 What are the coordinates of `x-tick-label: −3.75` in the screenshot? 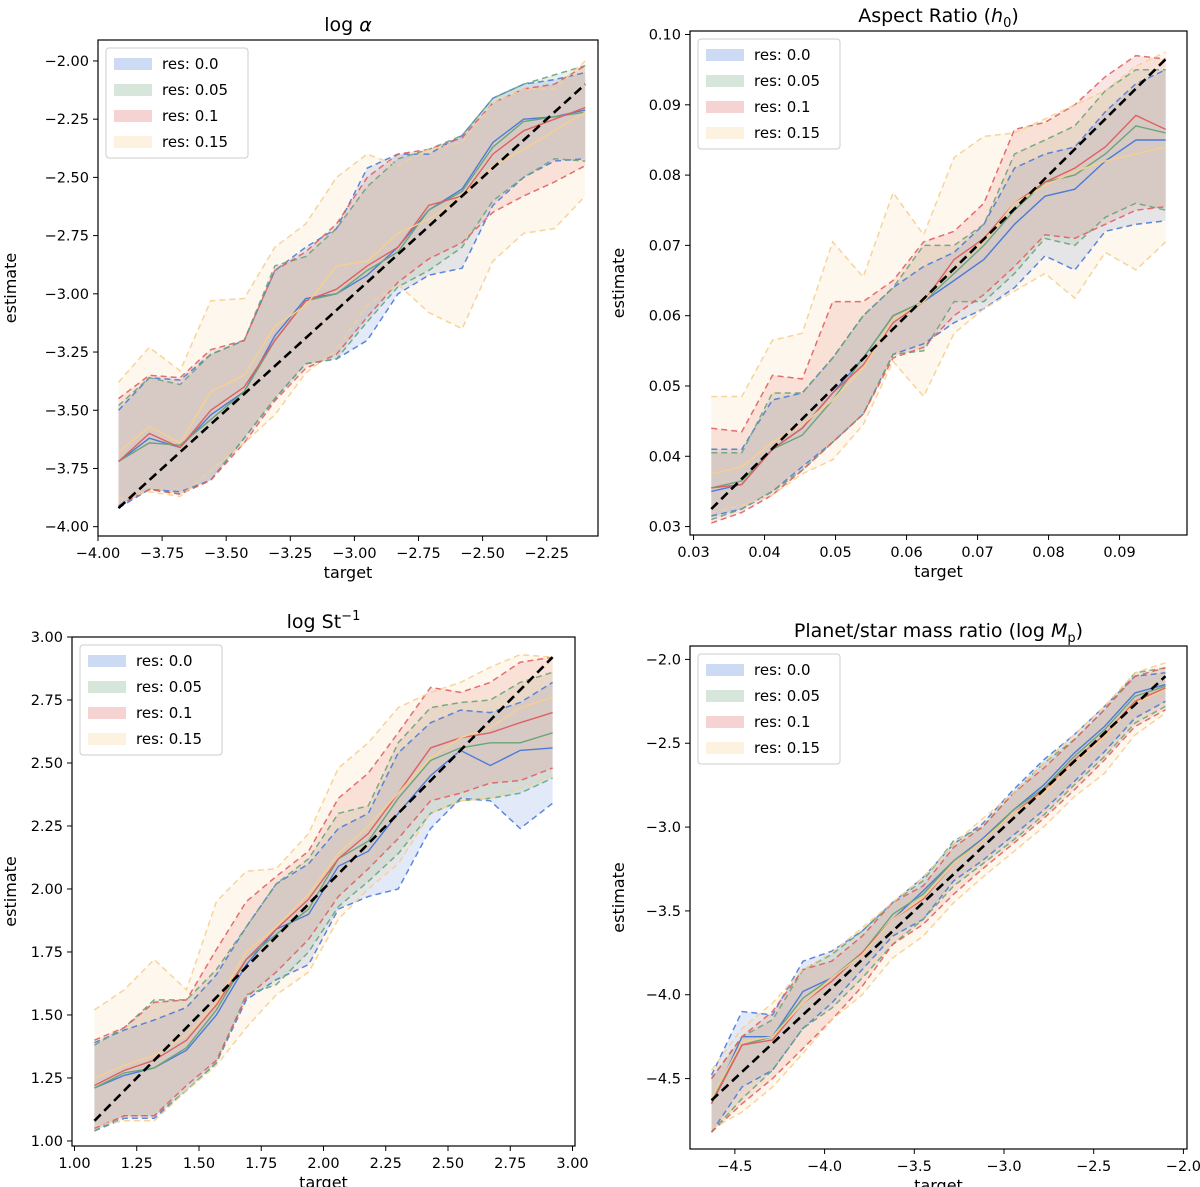 It's located at (162, 554).